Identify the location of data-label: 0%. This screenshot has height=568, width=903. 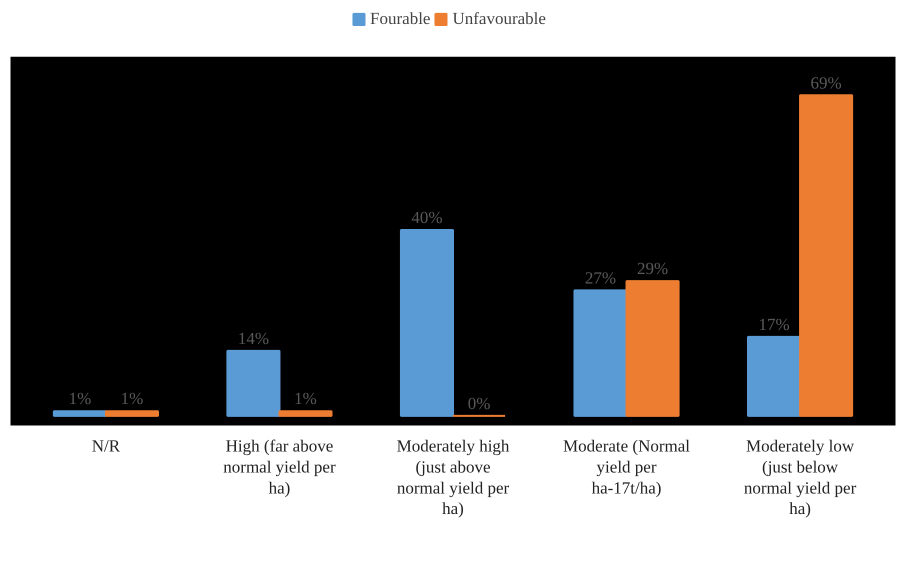
(479, 403).